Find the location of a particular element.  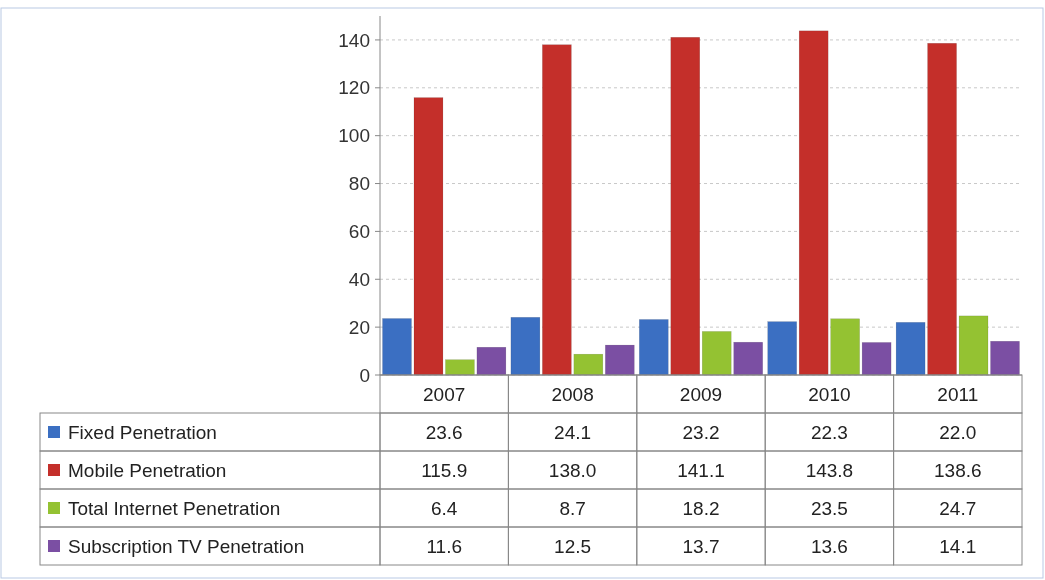

y-tick-label: 140 is located at coordinates (354, 40).